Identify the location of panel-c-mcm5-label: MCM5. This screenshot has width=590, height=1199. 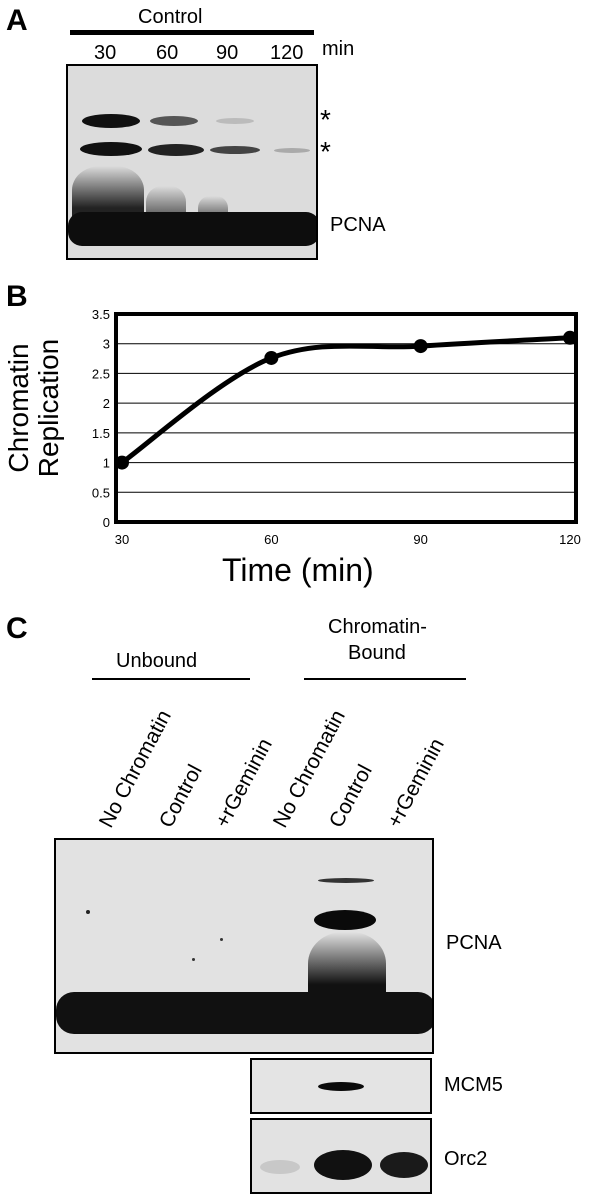
(473, 1085).